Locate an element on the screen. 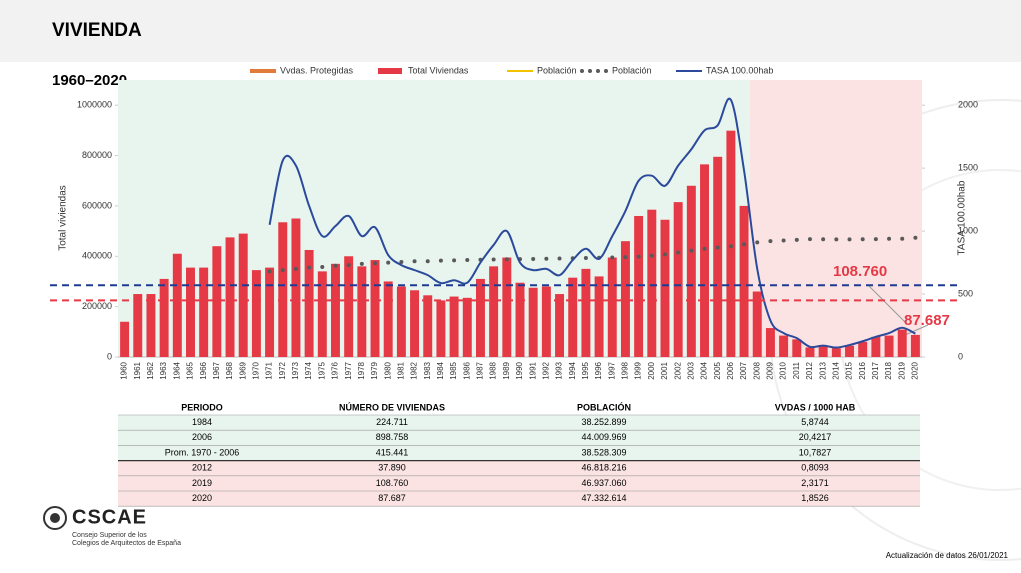 The image size is (1021, 573). x-tick-label: 1964 is located at coordinates (176, 370).